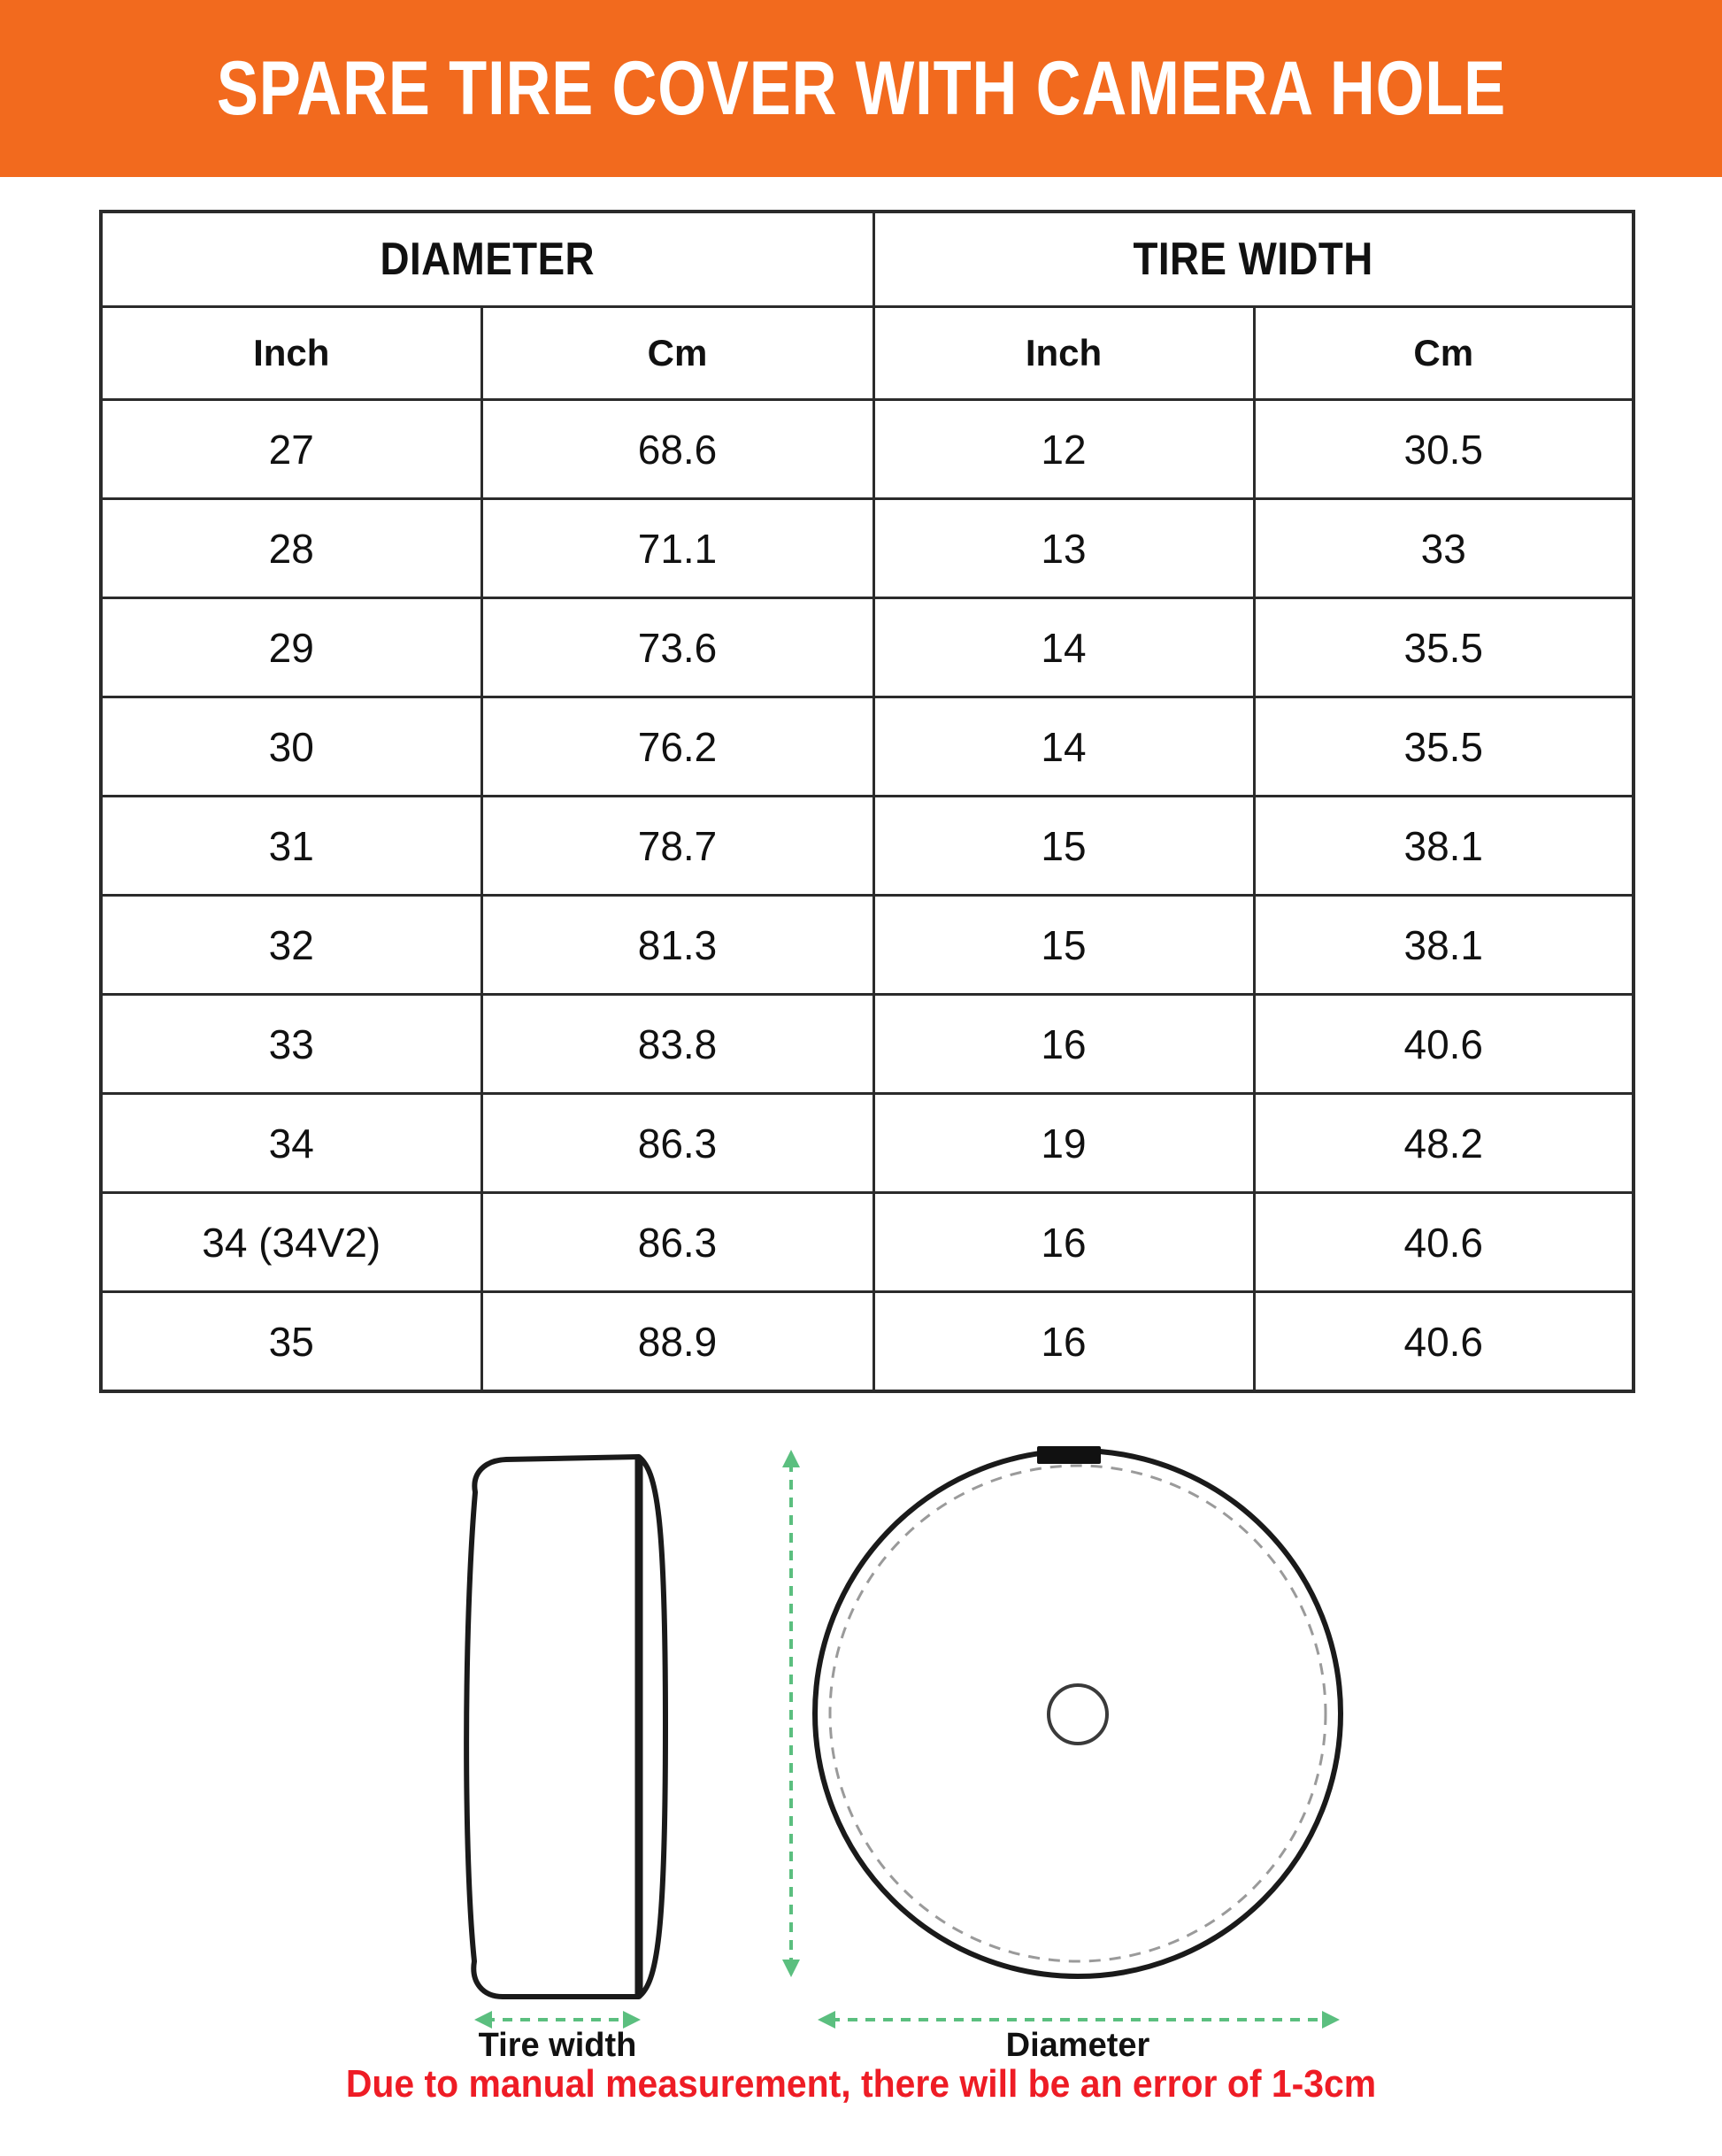 This screenshot has height=2156, width=1722. I want to click on group-header-tire-width: TIRE WIDTH, so click(1253, 259).